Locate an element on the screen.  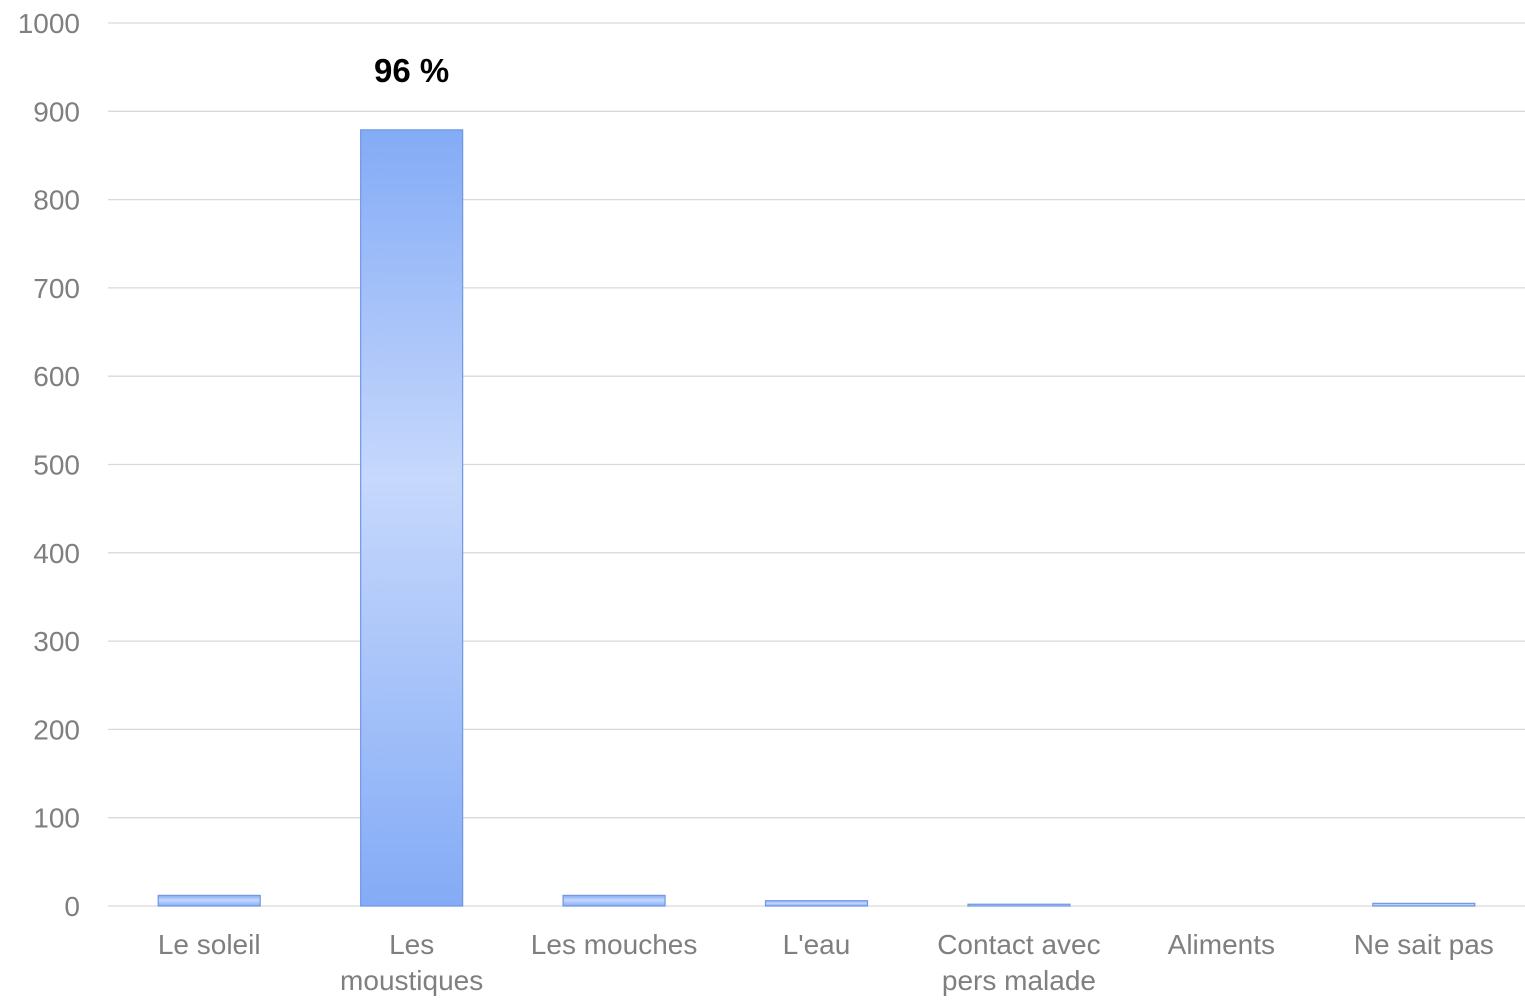
y-tick-label: 900 is located at coordinates (56, 111).